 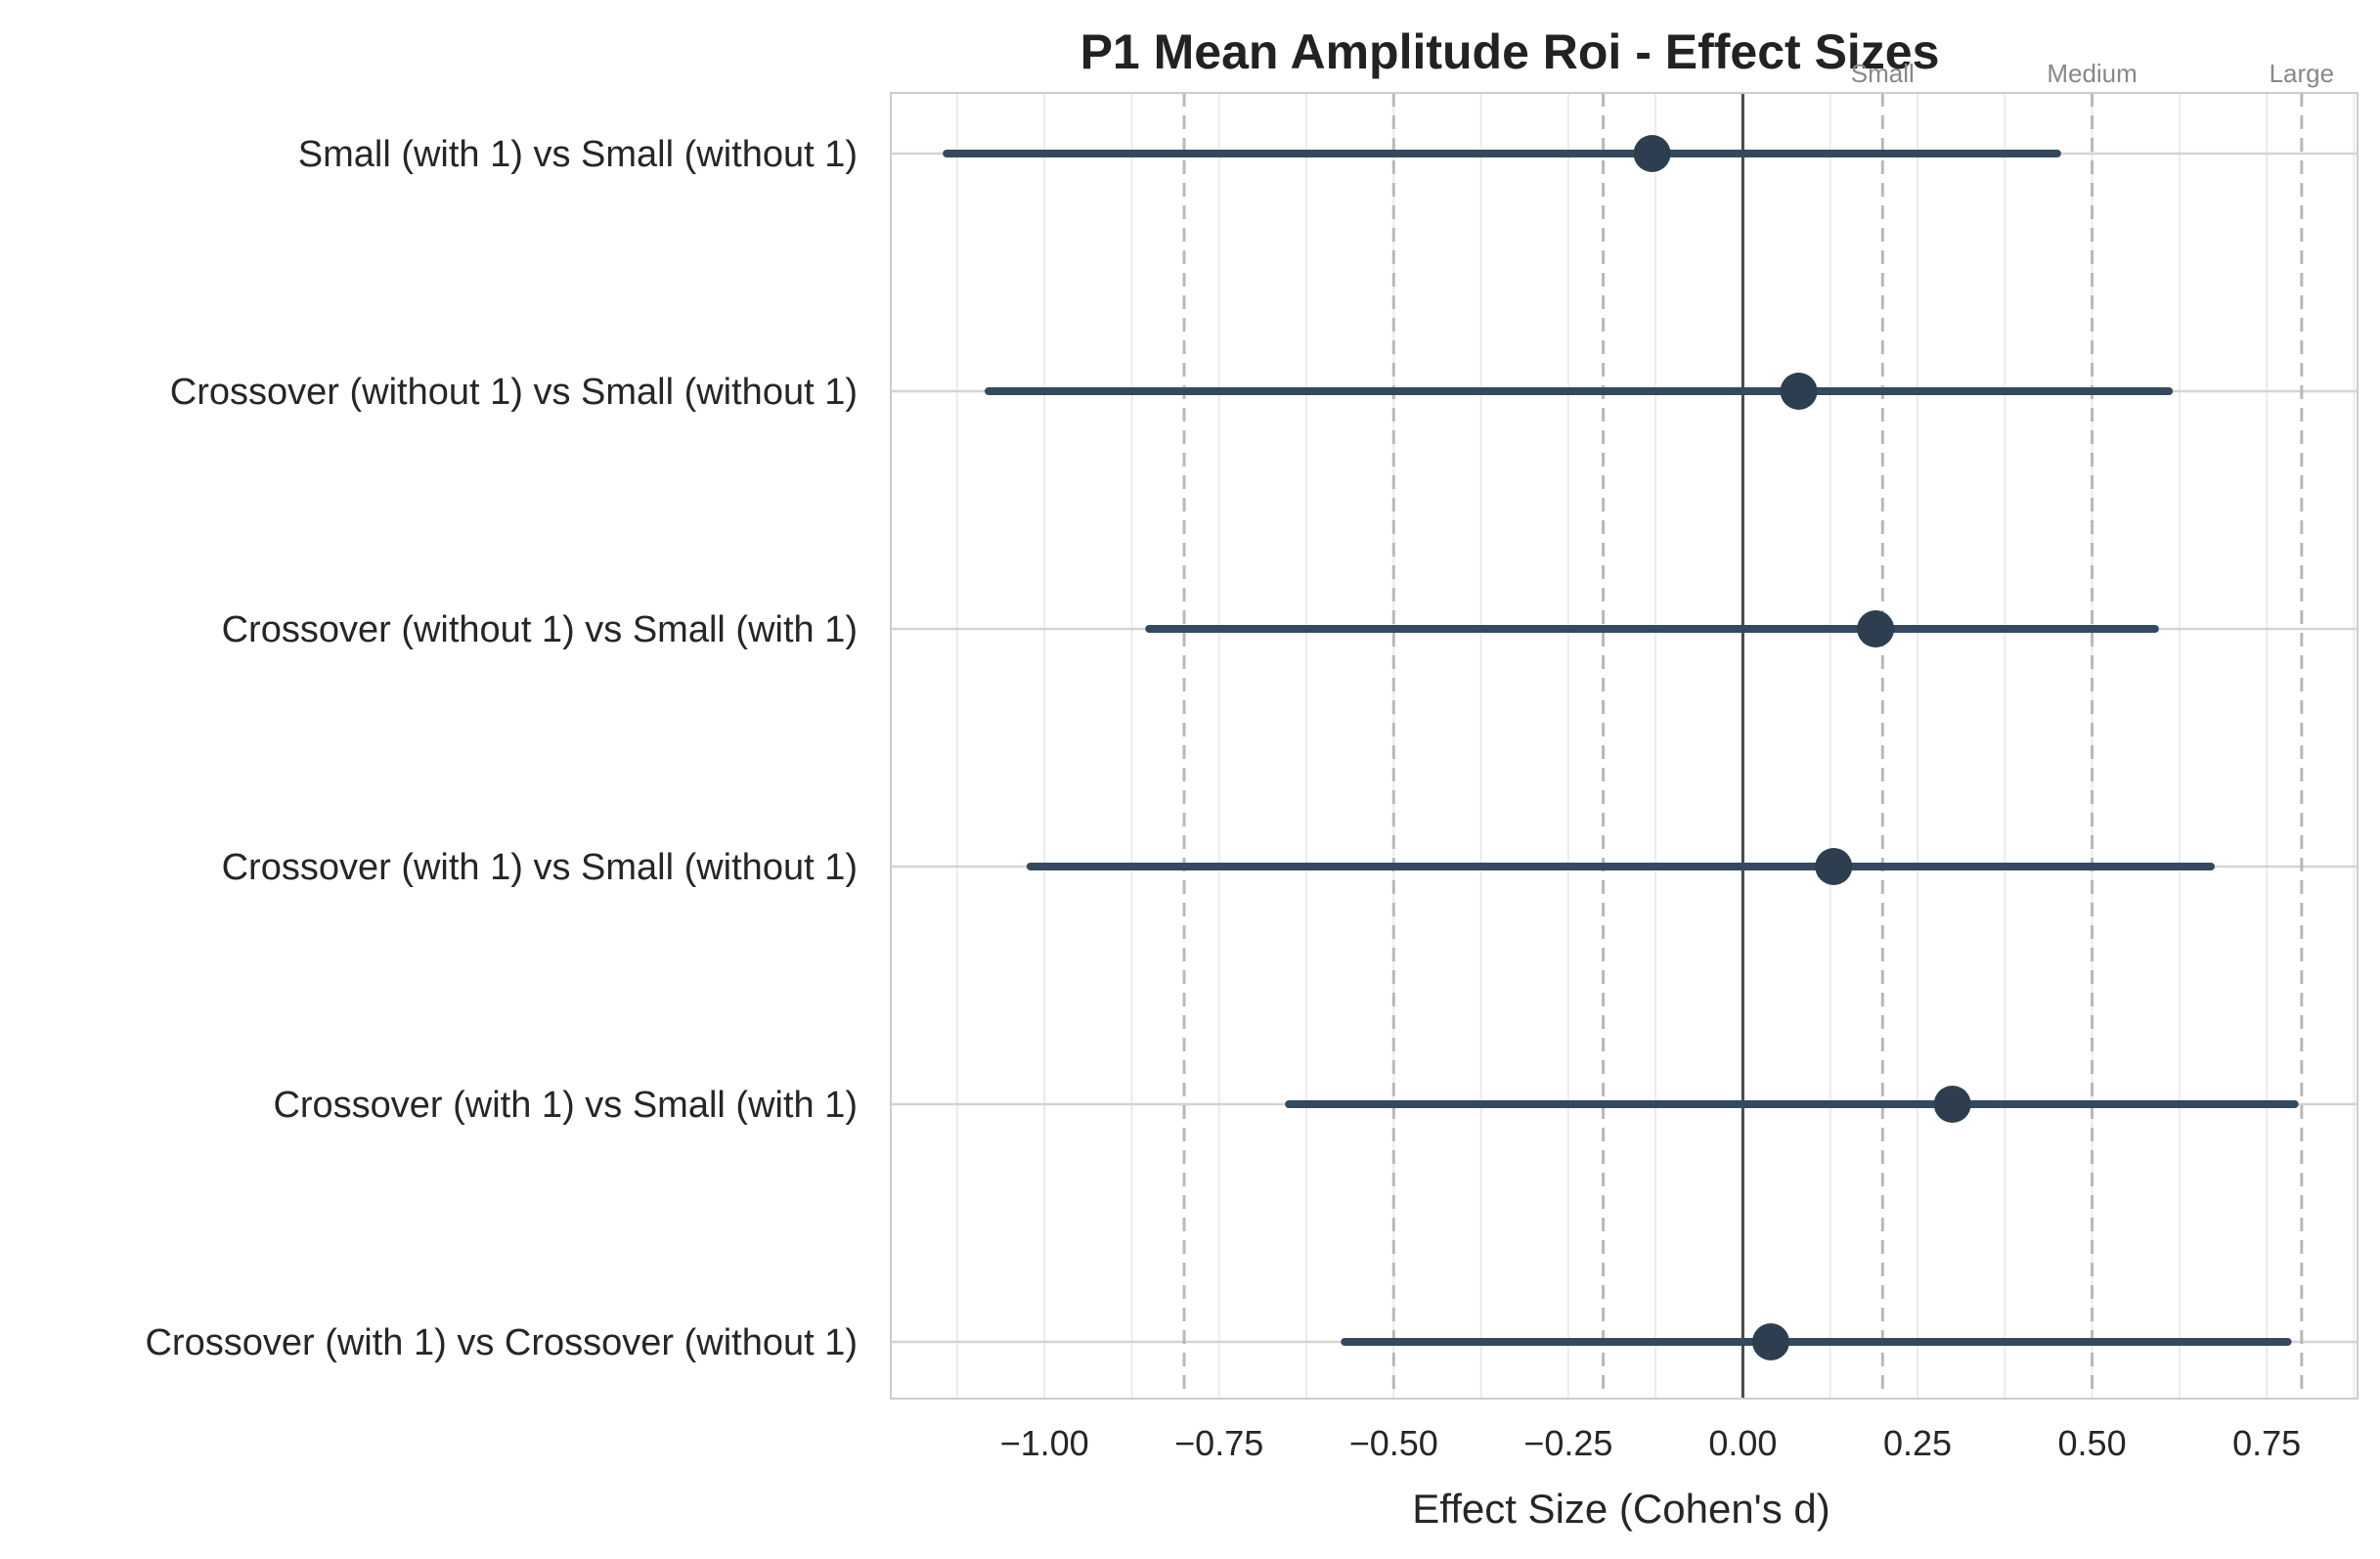 What do you see at coordinates (2266, 1443) in the screenshot?
I see `x-tick-label: 0.75` at bounding box center [2266, 1443].